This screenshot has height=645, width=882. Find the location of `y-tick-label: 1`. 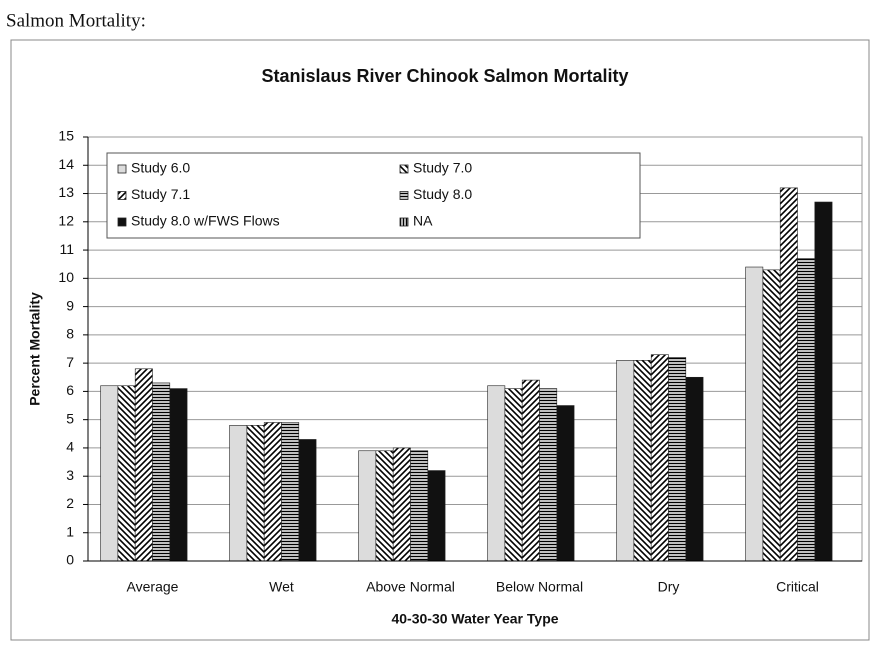

y-tick-label: 1 is located at coordinates (70, 531).